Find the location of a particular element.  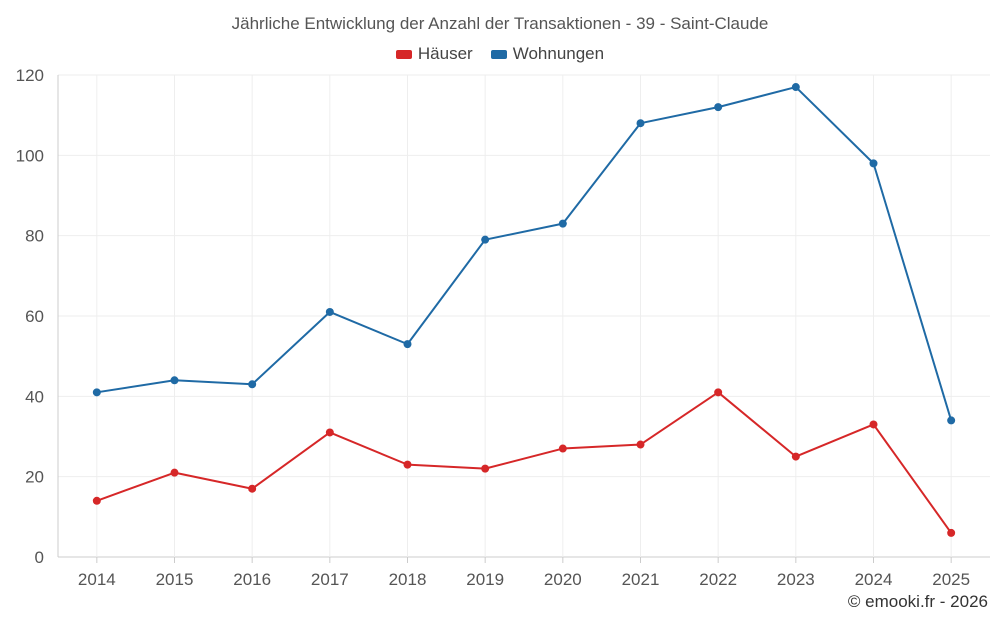

legend-item-haeuser: Häuser is located at coordinates (434, 54).